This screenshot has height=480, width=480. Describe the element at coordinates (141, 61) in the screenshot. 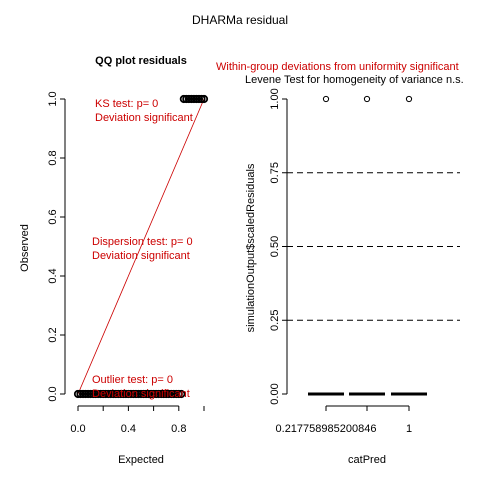

I see `qq-plot-title: QQ plot residuals` at that location.